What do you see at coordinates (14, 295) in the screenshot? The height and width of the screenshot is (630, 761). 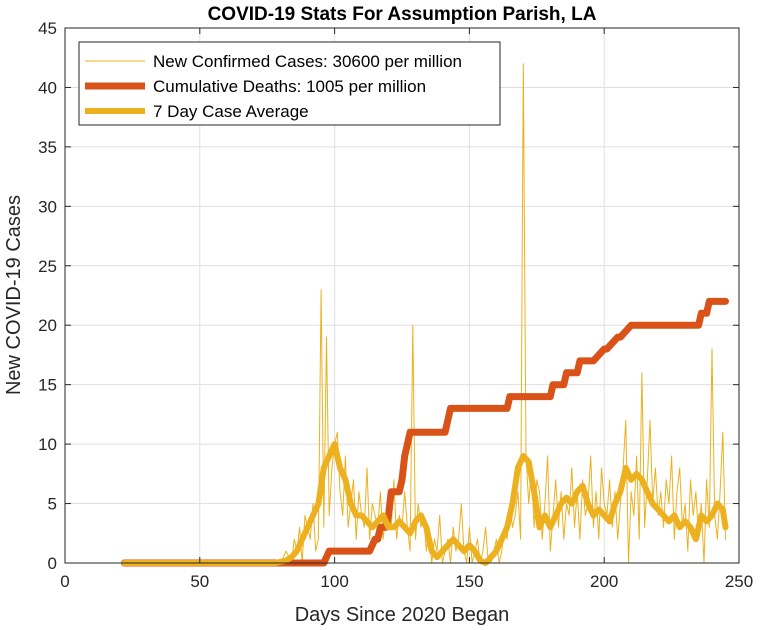 I see `y-axis-title: New COVID-19 Cases` at bounding box center [14, 295].